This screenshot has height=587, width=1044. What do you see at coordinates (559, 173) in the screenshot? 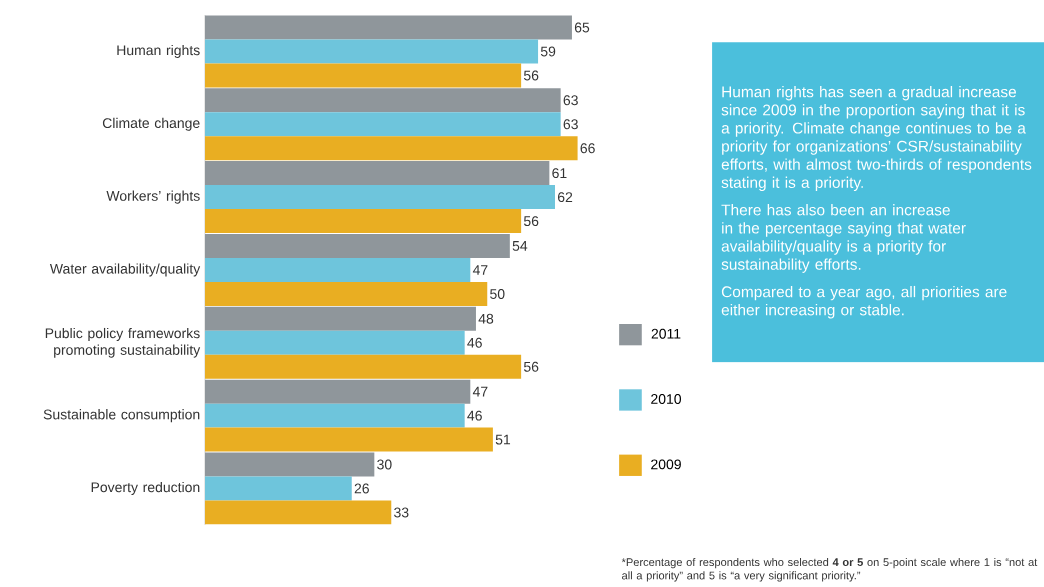
I see `data-label: 61` at bounding box center [559, 173].